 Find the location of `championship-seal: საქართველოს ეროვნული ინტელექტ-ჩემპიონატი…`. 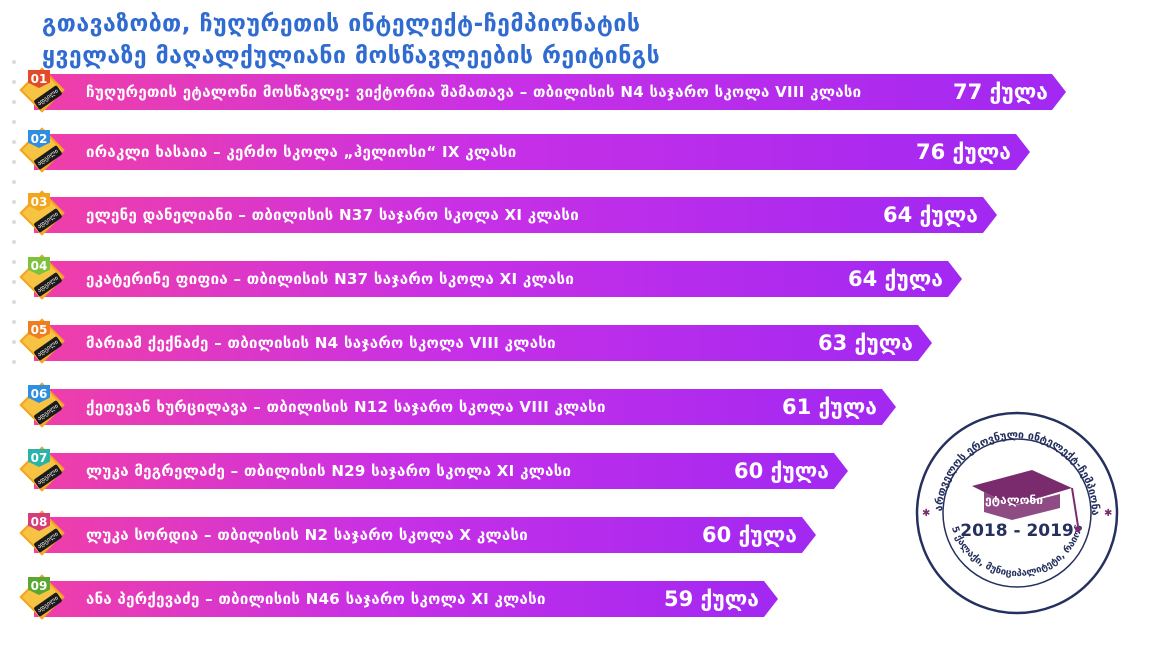

championship-seal: საქართველოს ეროვნული ინტელექტ-ჩემპიონატი… is located at coordinates (1015, 511).